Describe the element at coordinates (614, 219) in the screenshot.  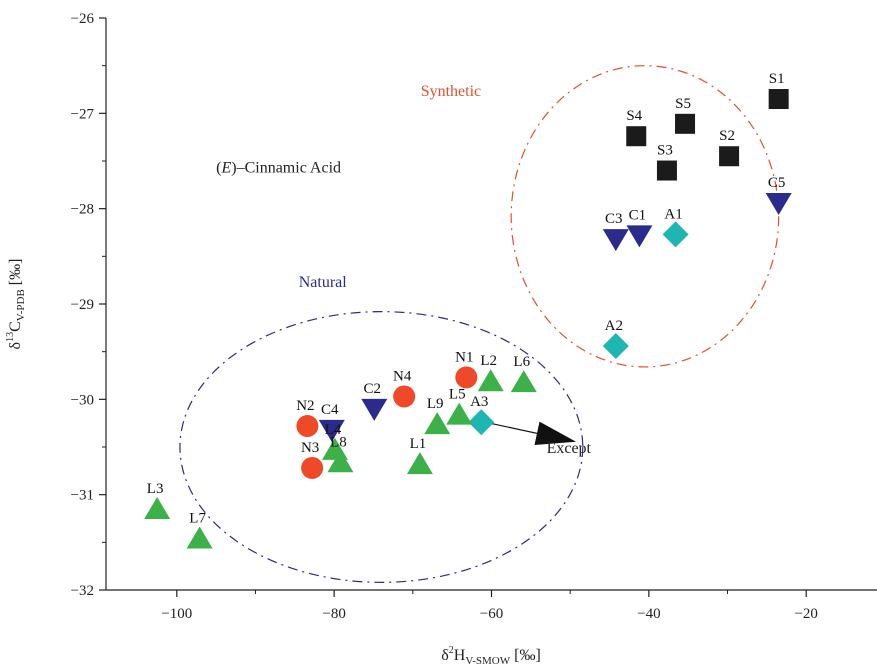
I see `point-c3-label: C3` at that location.